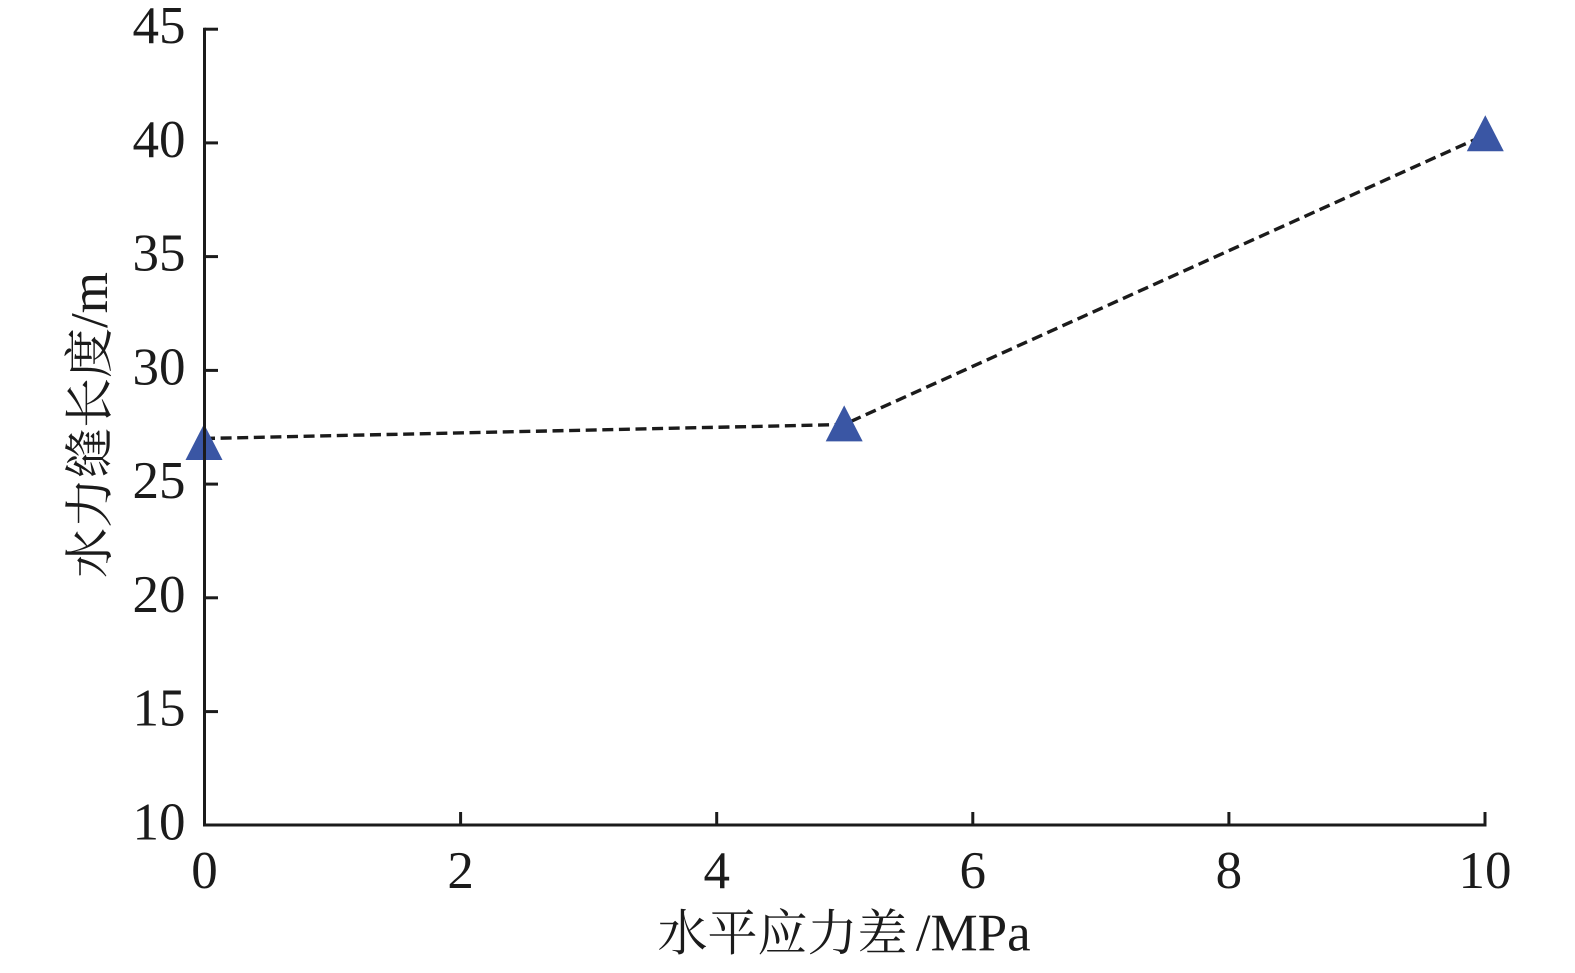 The width and height of the screenshot is (1575, 973). I want to click on svg-text: 8, so click(1229, 871).